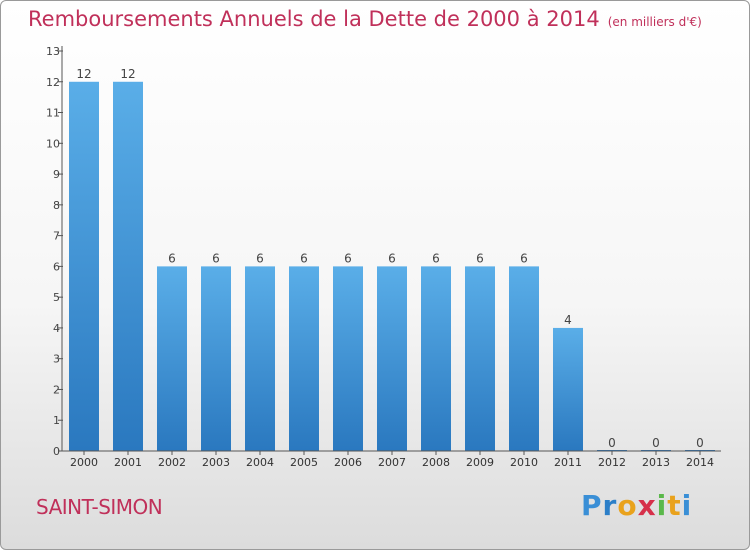 This screenshot has height=550, width=750. Describe the element at coordinates (700, 462) in the screenshot. I see `x-tick-label: 2014` at that location.